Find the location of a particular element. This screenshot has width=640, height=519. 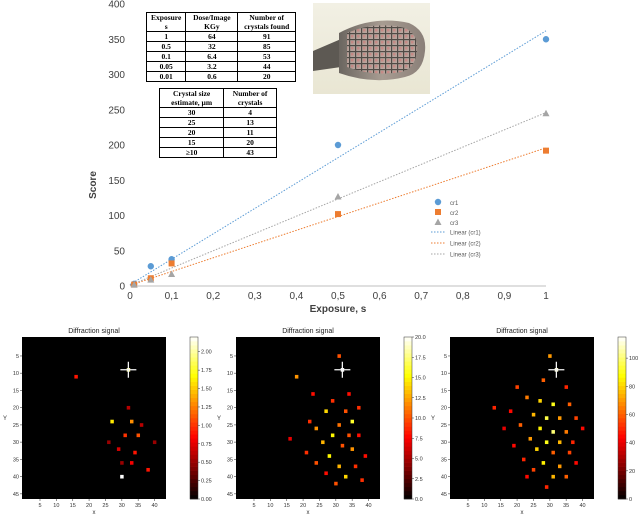

table-cell: 91 is located at coordinates (266, 36).